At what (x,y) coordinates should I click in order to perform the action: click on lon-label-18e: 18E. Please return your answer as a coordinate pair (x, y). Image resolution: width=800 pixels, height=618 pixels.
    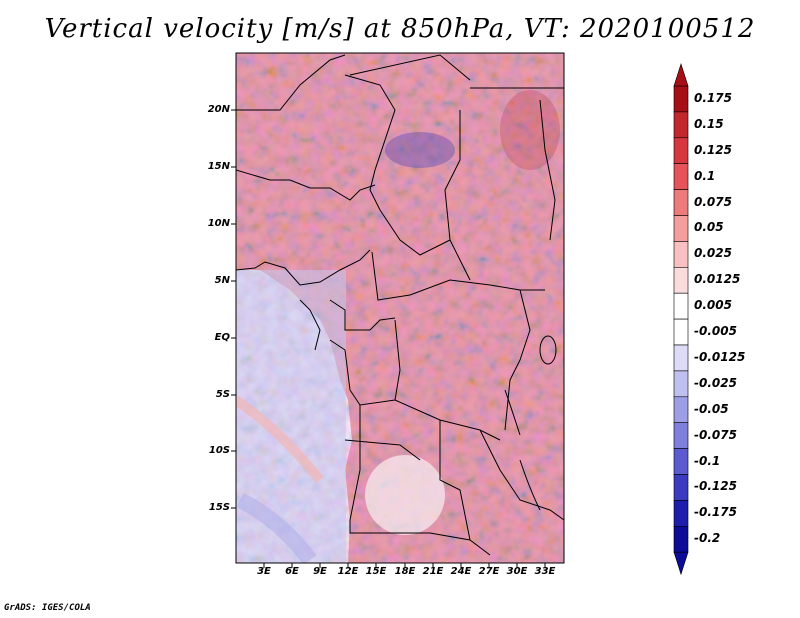
    Looking at the image, I should click on (405, 571).